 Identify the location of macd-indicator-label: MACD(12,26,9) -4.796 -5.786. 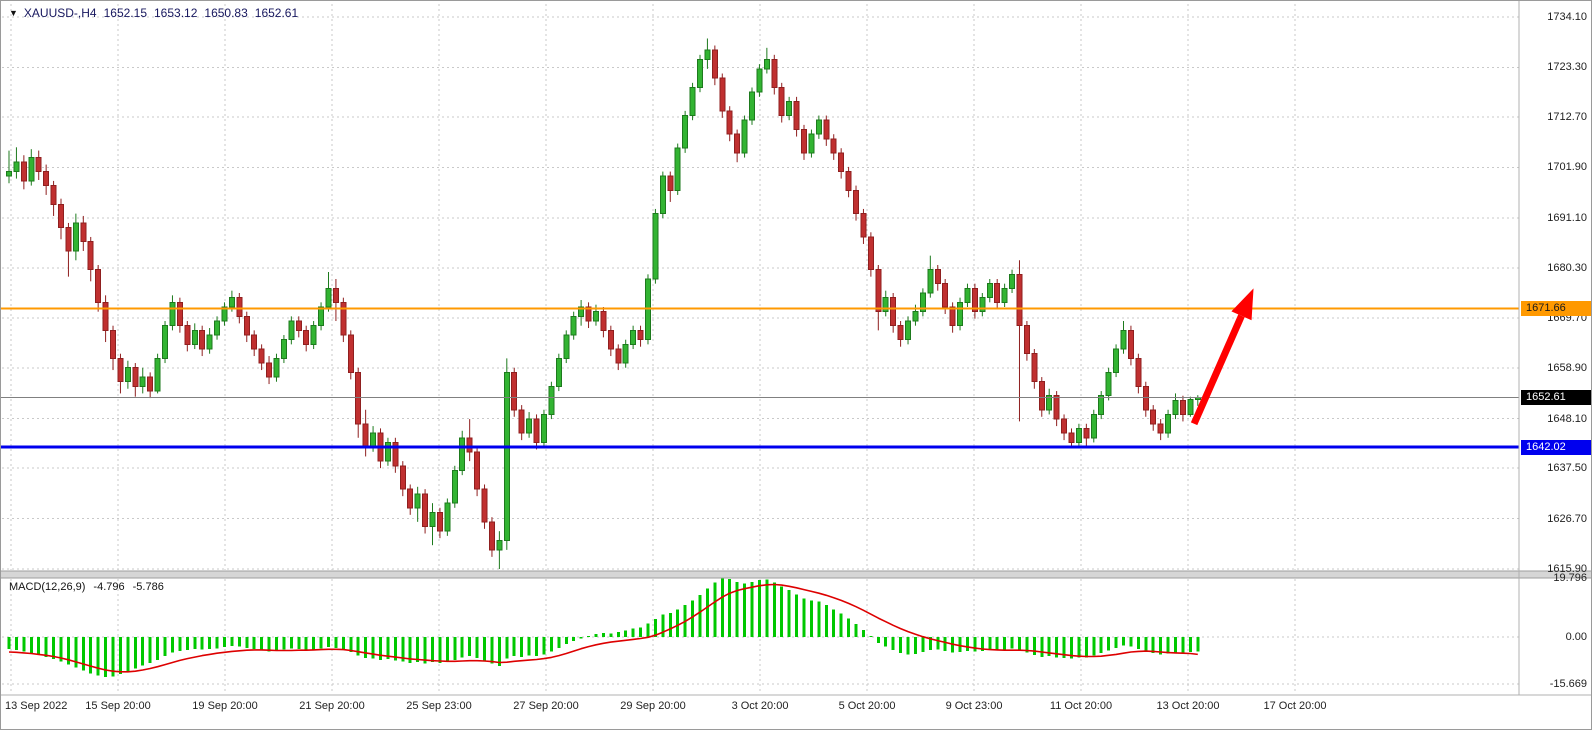
(86, 587).